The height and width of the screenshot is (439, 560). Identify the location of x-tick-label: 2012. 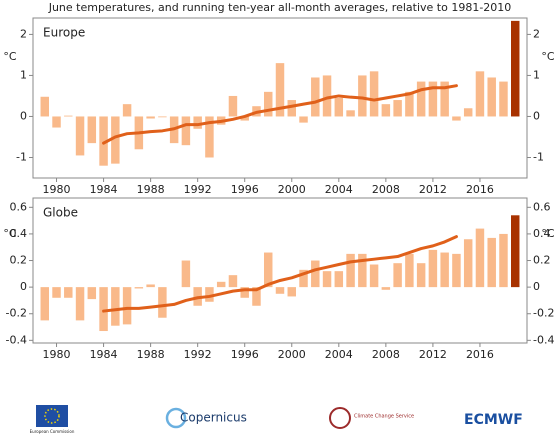
(433, 189).